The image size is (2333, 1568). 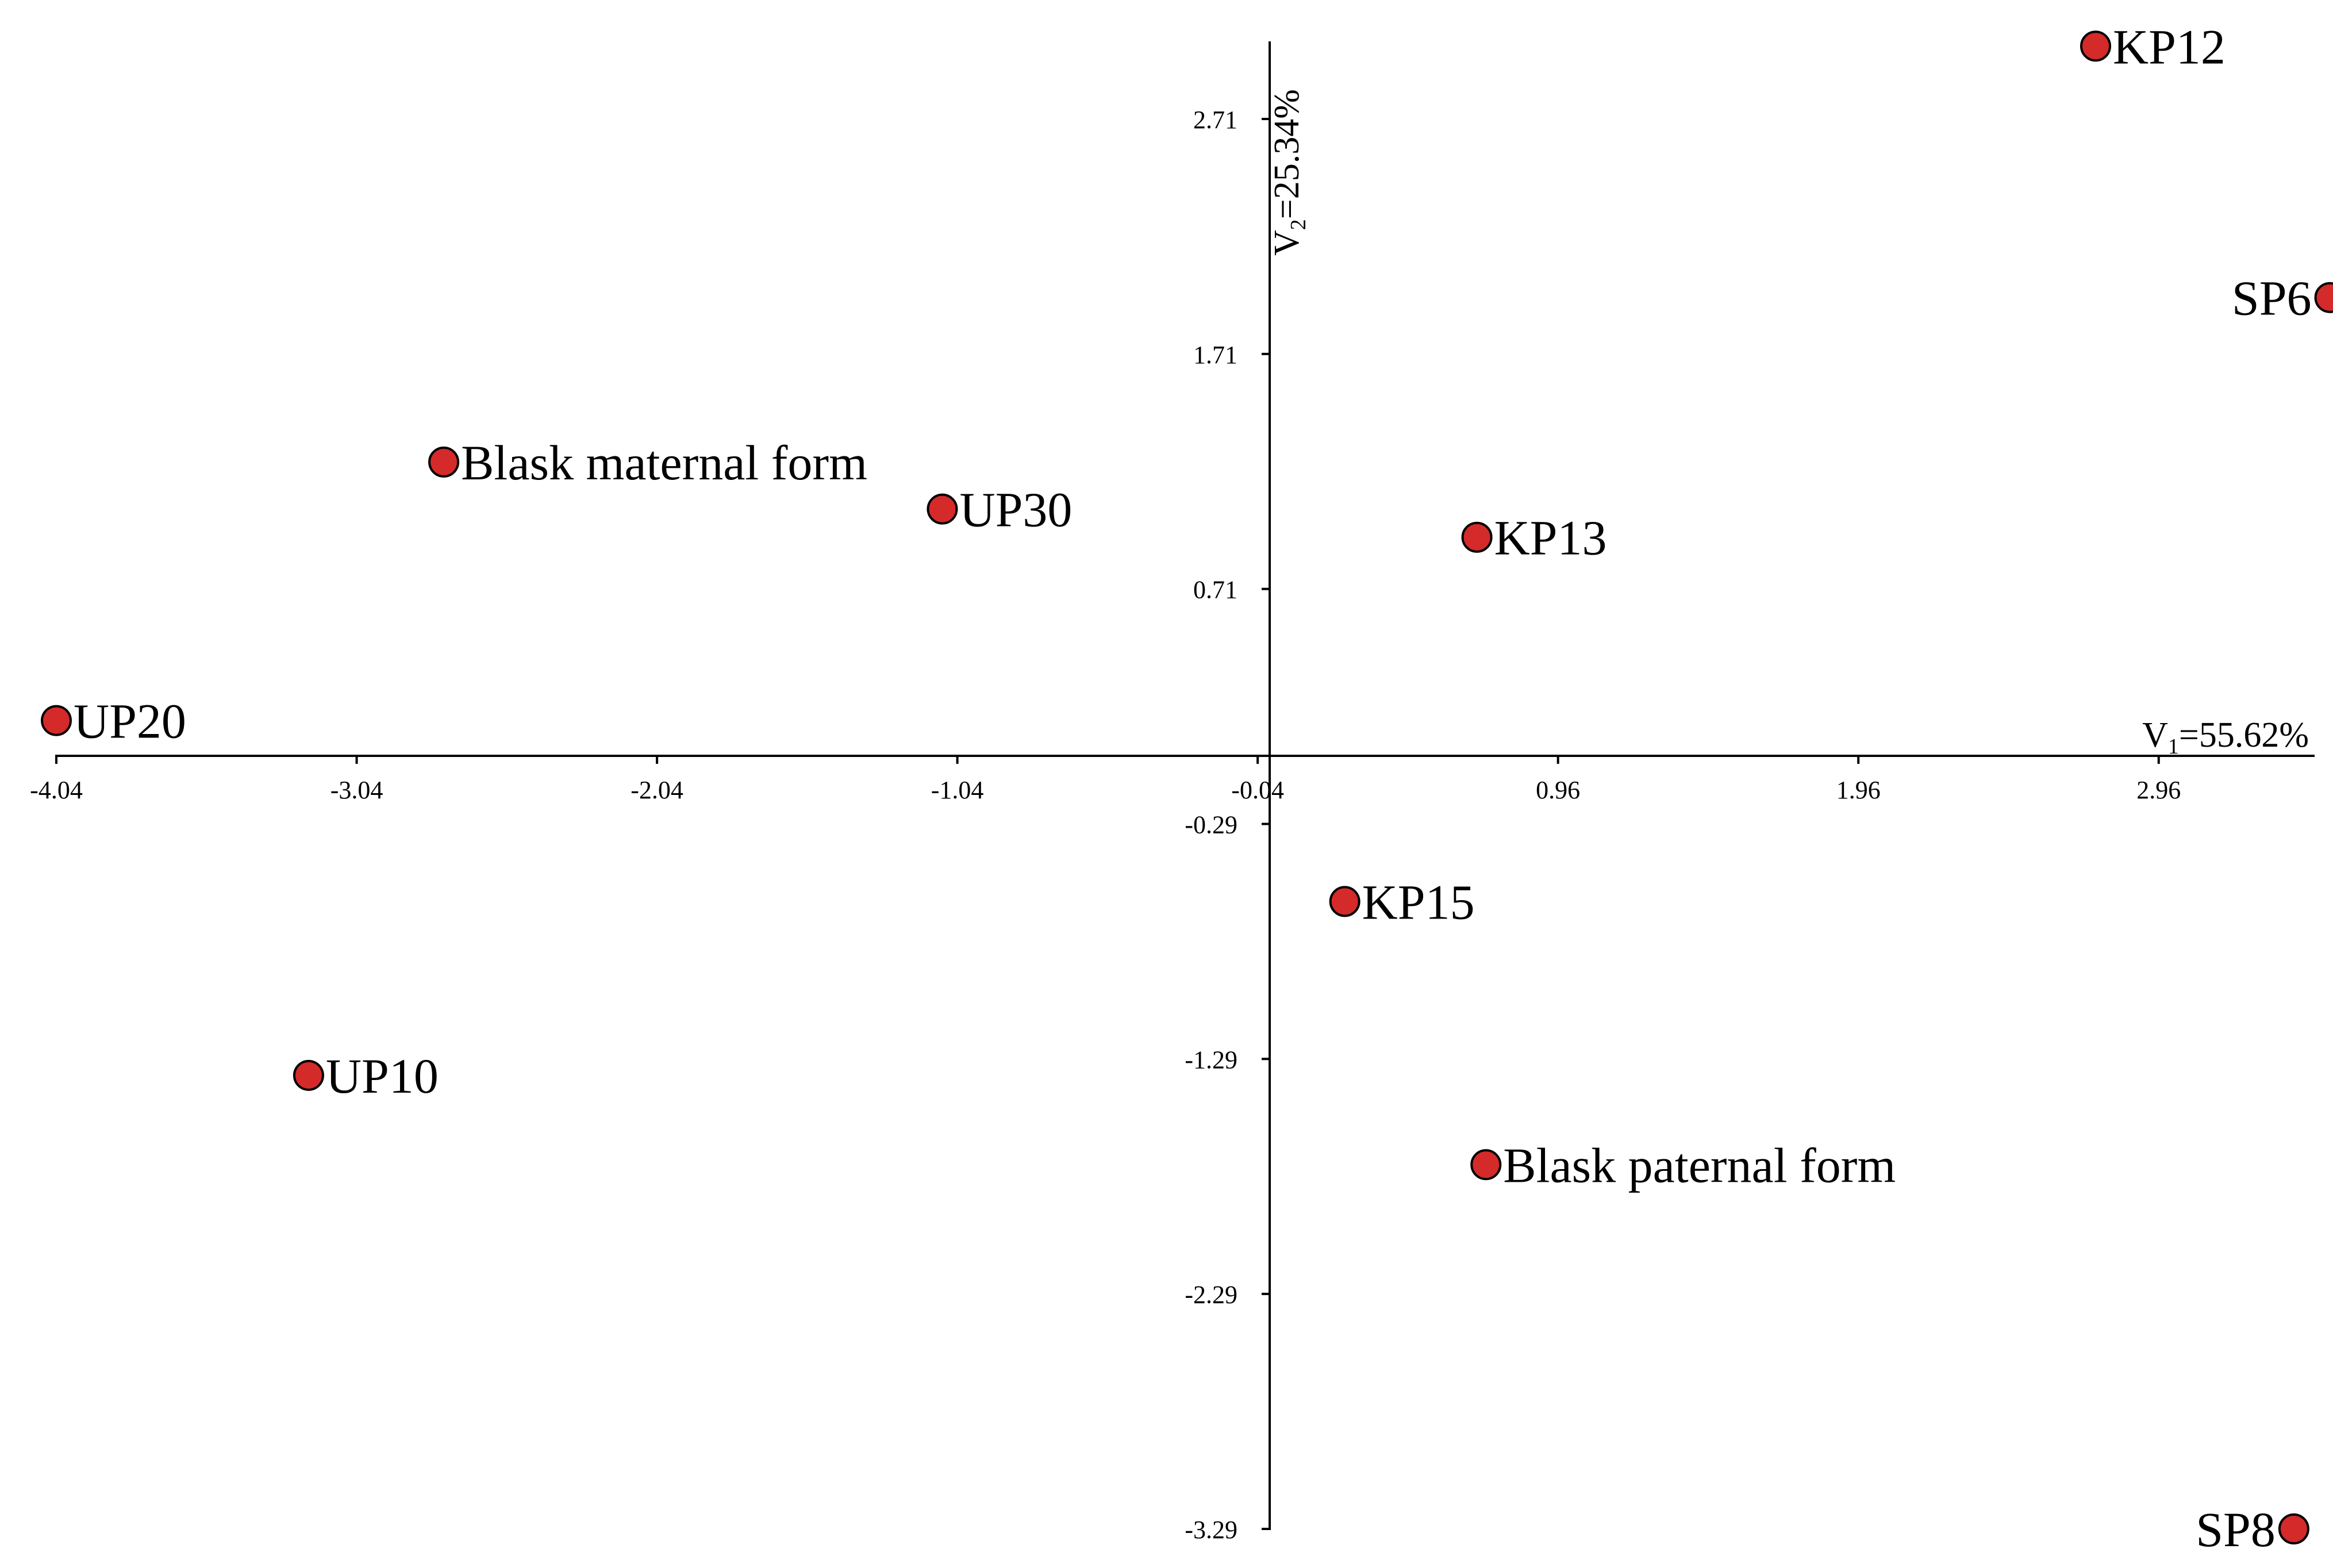 I want to click on x-axis-title: V1=55.62%, so click(x=2225, y=738).